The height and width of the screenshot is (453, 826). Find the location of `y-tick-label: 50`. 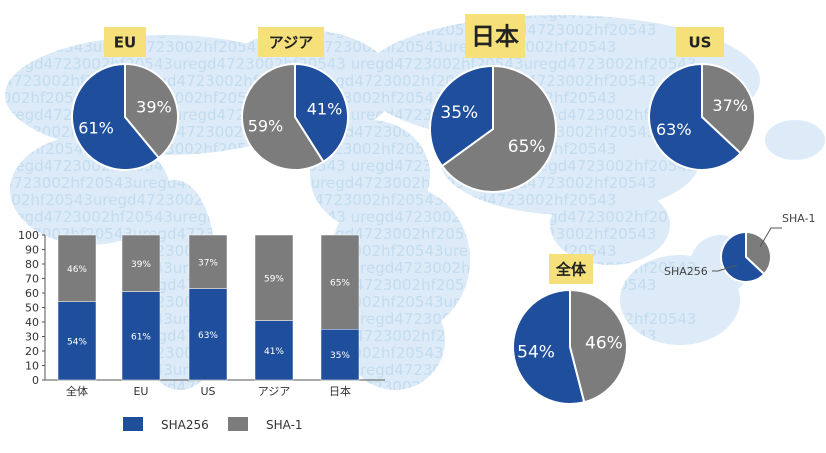

y-tick-label: 50 is located at coordinates (32, 308).